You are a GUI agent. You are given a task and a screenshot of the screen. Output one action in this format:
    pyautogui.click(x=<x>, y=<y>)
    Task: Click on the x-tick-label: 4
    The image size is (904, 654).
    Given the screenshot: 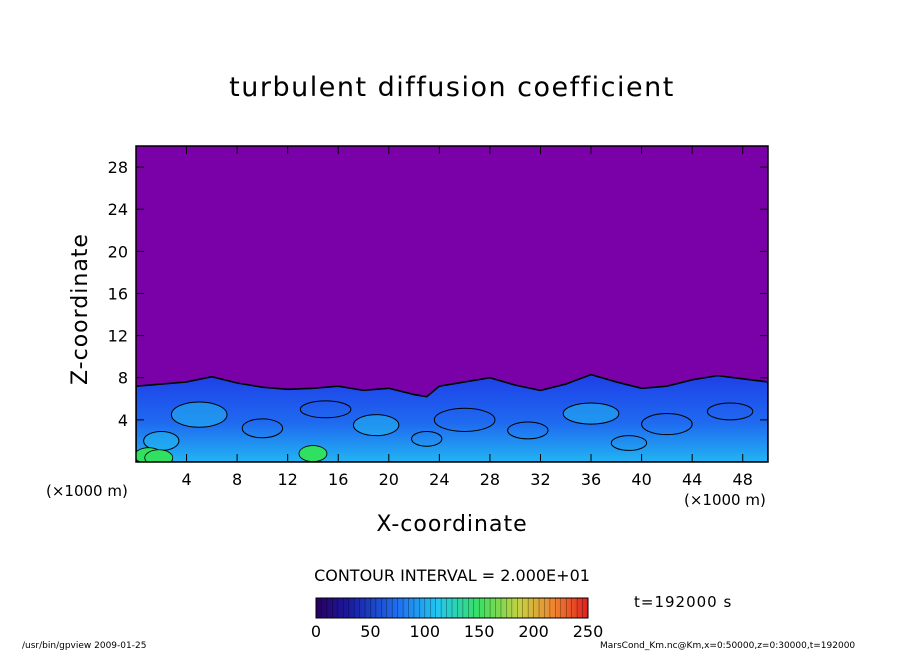 What is the action you would take?
    pyautogui.click(x=186, y=479)
    